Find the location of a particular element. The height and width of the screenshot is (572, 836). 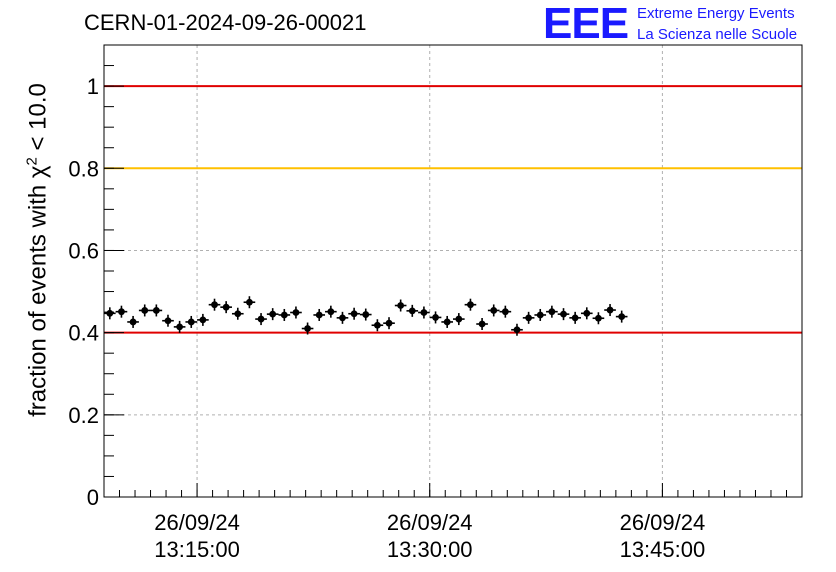

y-tick-label: 1 is located at coordinates (93, 86).